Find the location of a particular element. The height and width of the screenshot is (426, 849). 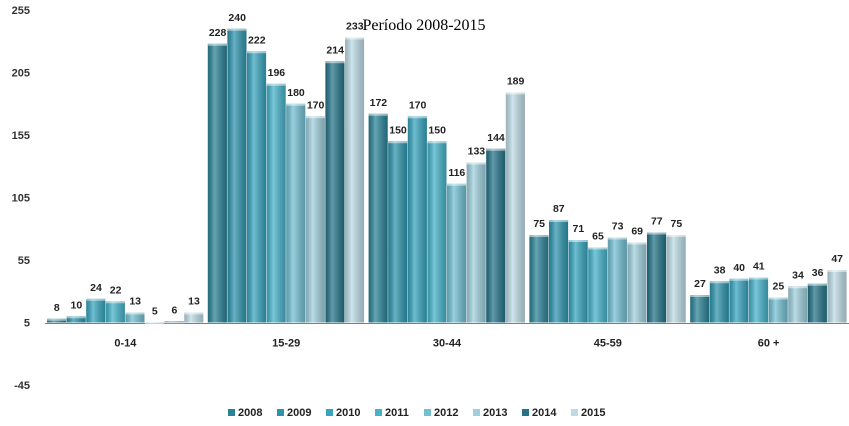

legend: 2008 2009 2010 2011 2012 2013 2014 2015 is located at coordinates (416, 413).